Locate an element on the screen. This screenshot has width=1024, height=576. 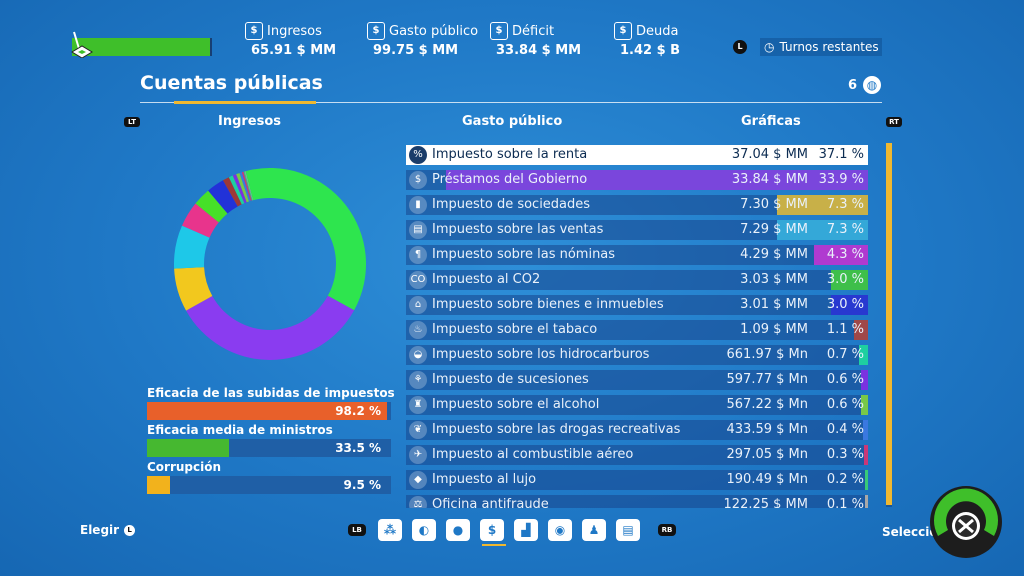
row-percent: 0.4 % is located at coordinates (845, 429).